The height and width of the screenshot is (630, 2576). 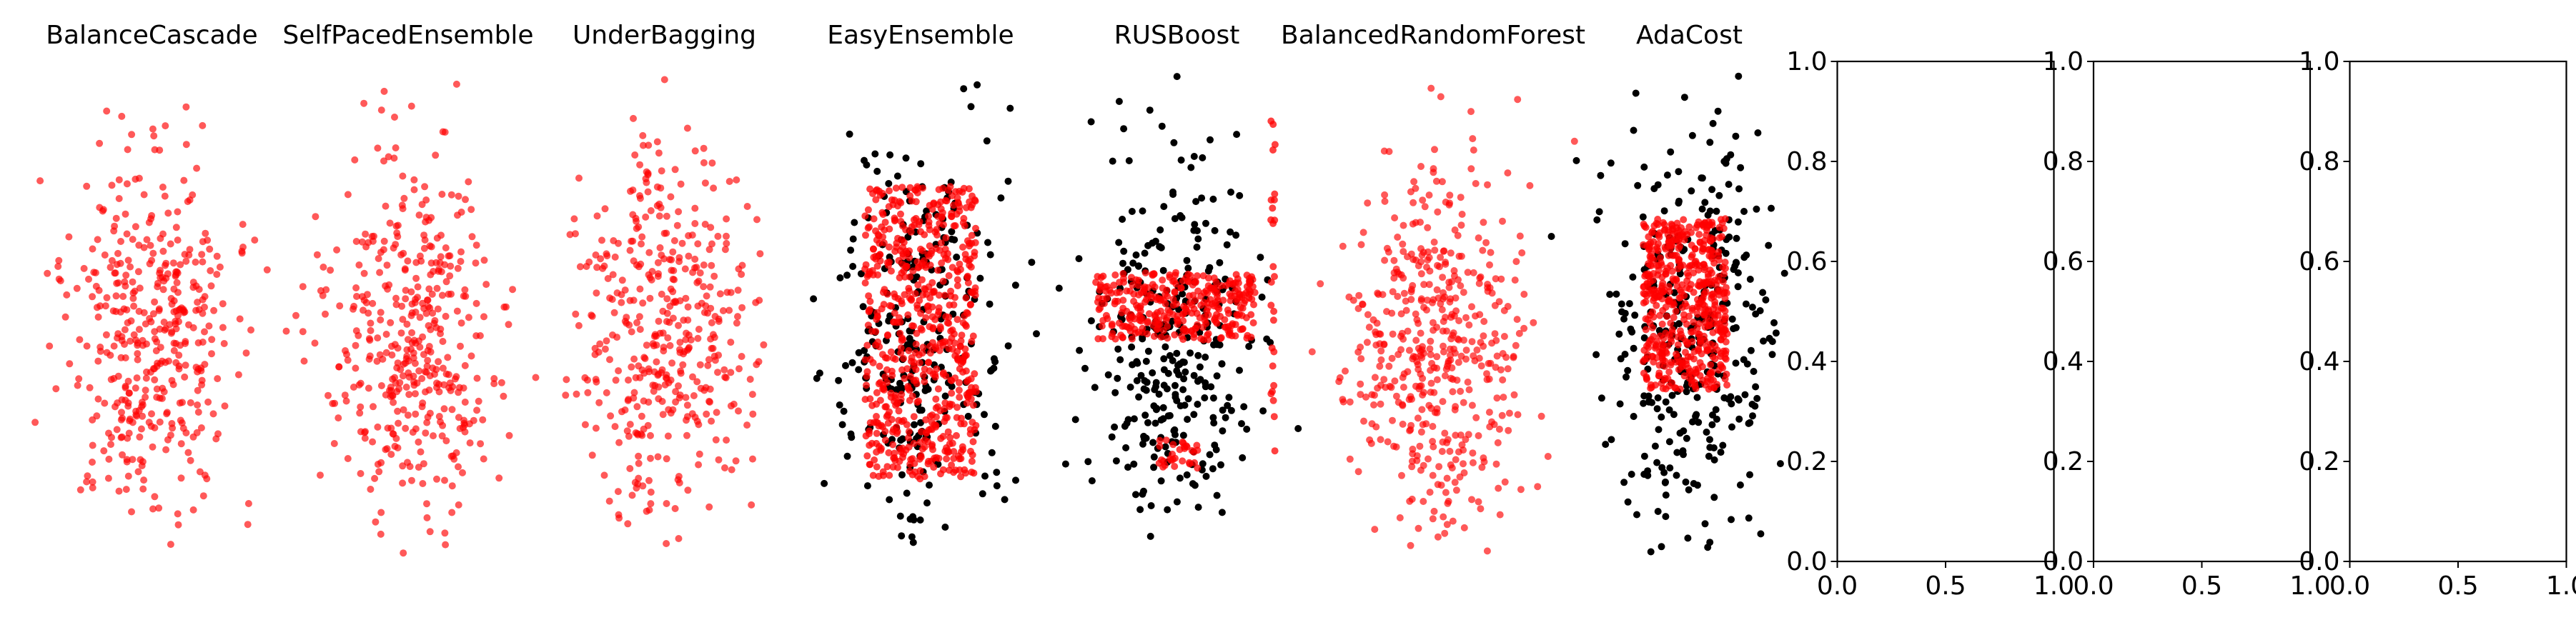 What do you see at coordinates (1807, 61) in the screenshot?
I see `y-tick-label: 1.0` at bounding box center [1807, 61].